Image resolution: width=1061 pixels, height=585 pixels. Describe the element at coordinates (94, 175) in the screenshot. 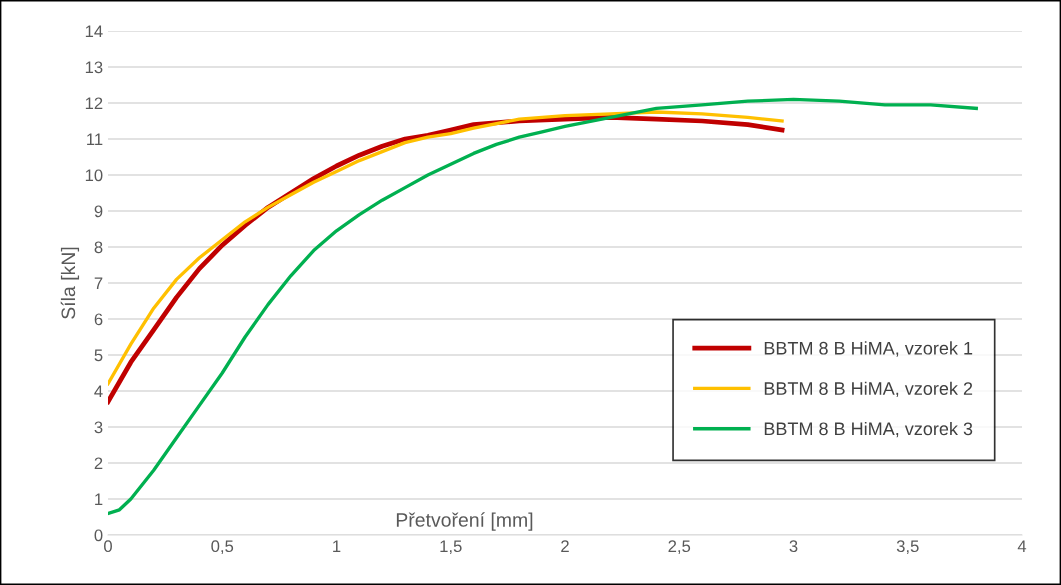

I see `y-tick-label: 10` at that location.